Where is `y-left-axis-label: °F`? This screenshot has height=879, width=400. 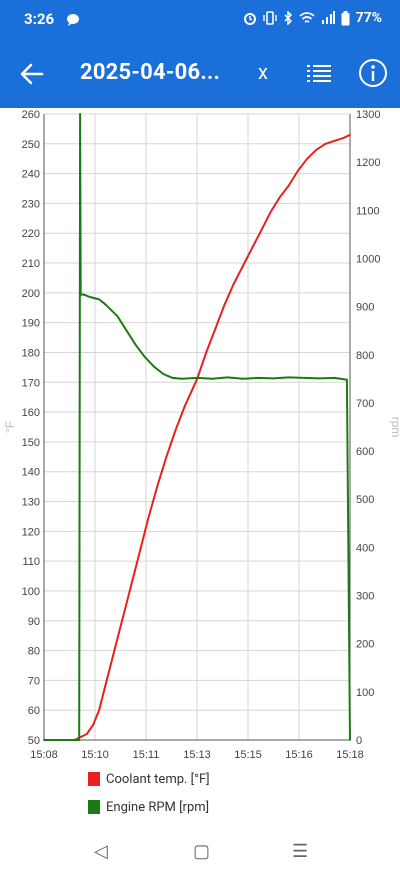
y-left-axis-label: °F is located at coordinates (10, 427).